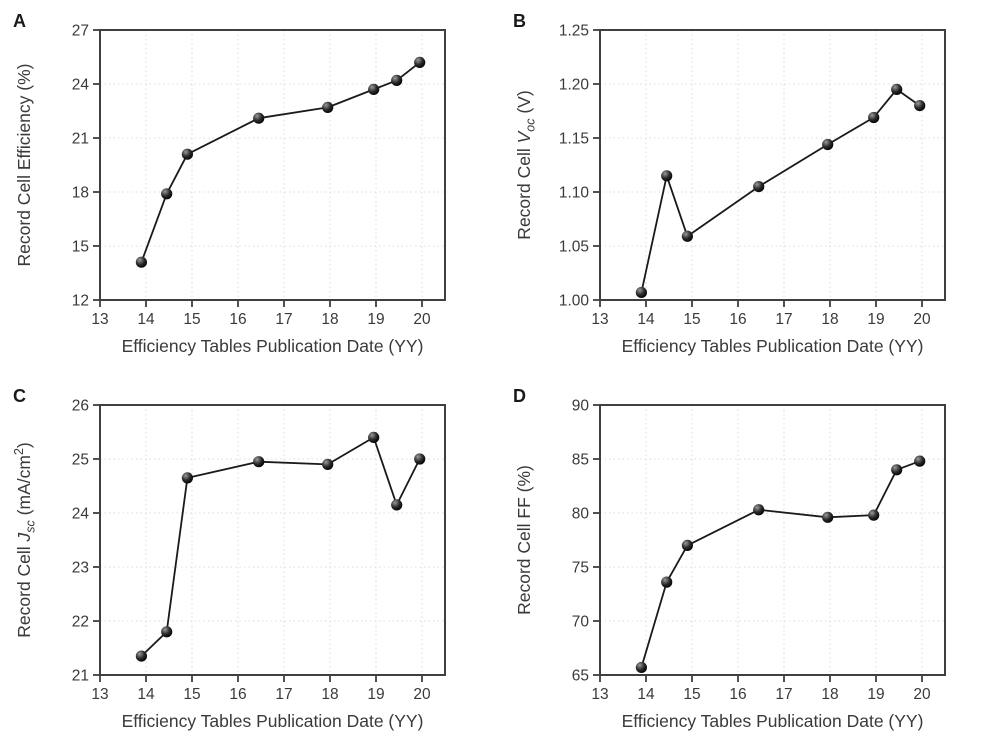  Describe the element at coordinates (574, 301) in the screenshot. I see `y-tick-label: 1.00` at that location.